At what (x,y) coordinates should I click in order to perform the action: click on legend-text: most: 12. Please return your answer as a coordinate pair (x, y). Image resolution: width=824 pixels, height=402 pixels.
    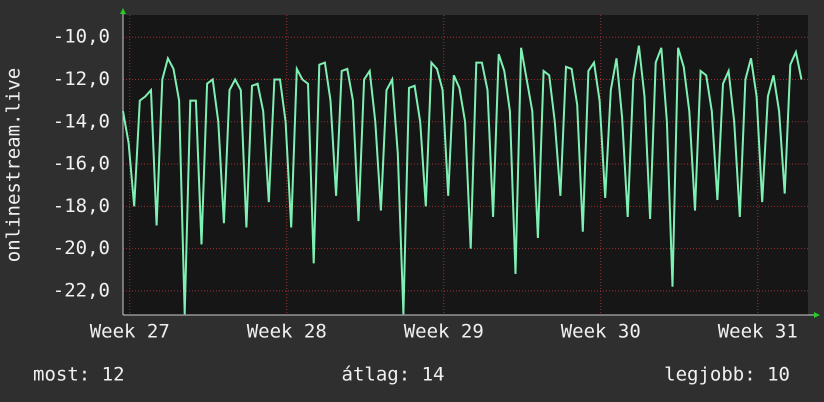
    Looking at the image, I should click on (79, 375).